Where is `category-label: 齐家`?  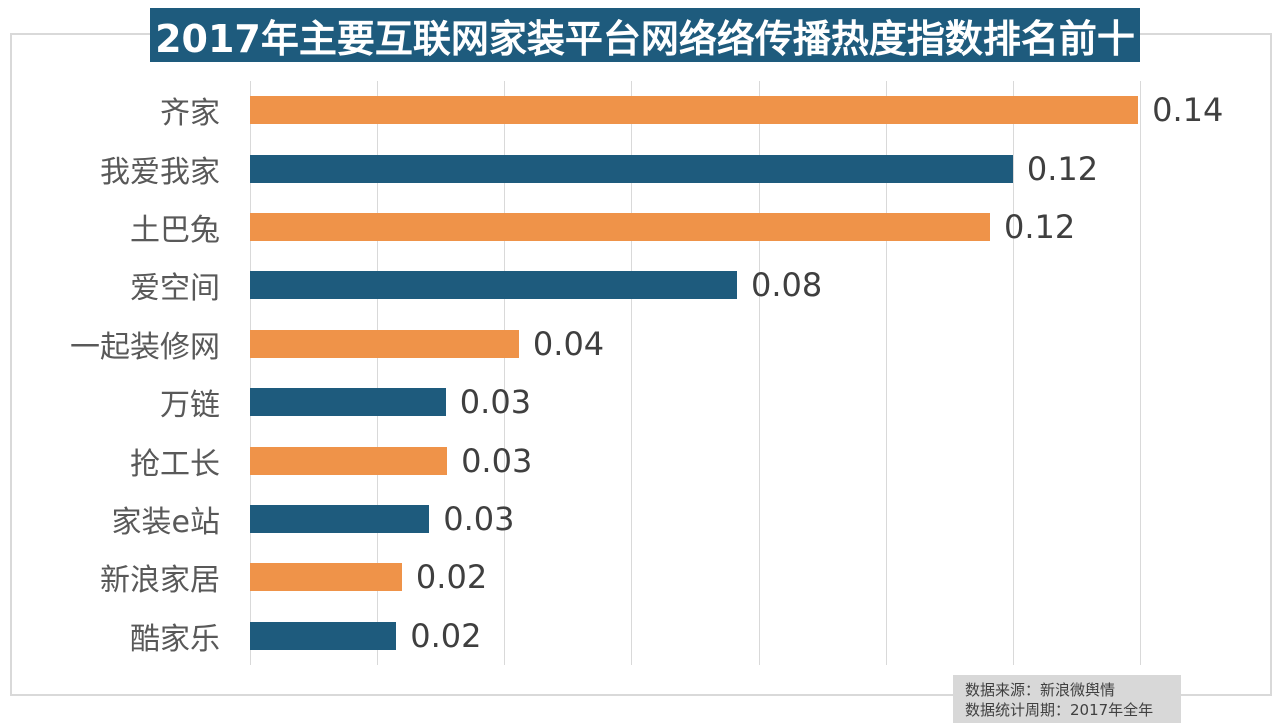 category-label: 齐家 is located at coordinates (190, 114).